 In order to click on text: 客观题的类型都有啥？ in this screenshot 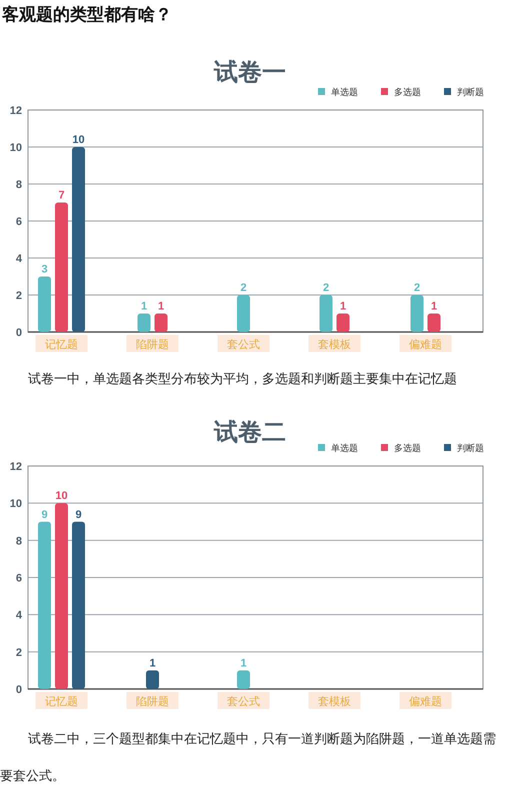, I will do `click(87, 15)`.